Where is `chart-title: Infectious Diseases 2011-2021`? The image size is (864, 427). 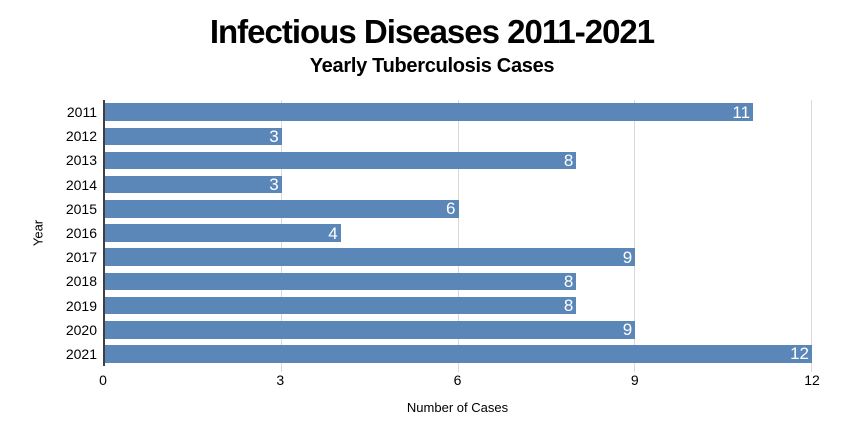 chart-title: Infectious Diseases 2011-2021 is located at coordinates (432, 31).